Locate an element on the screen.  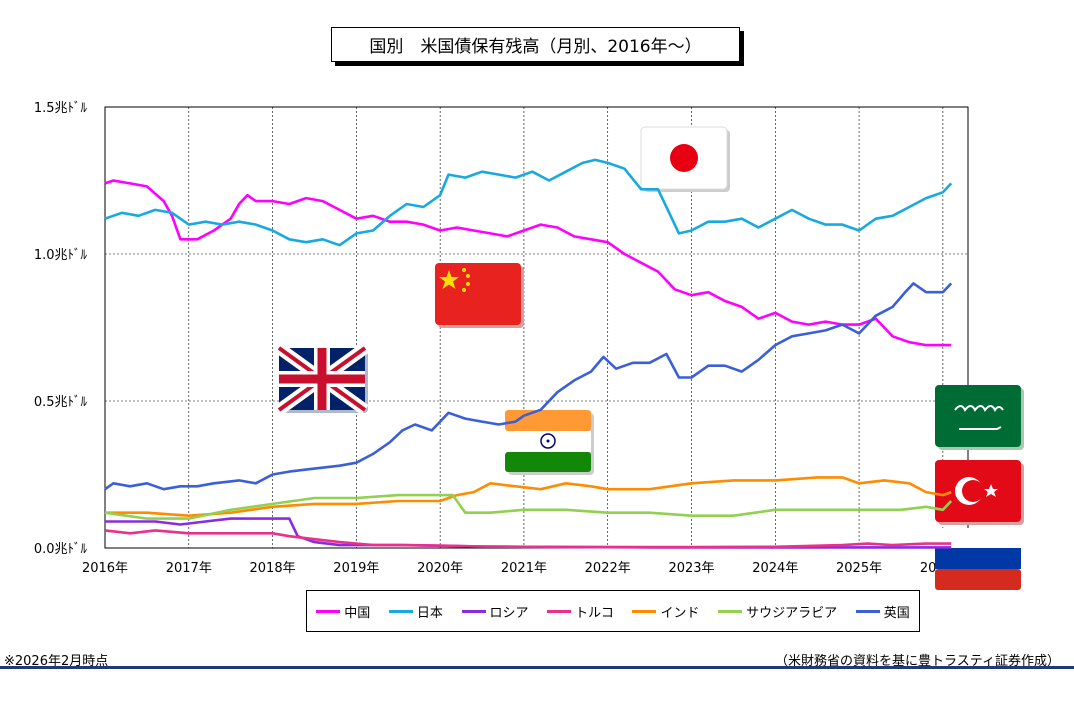
source-note: （米財務省の資料を基に豊トラスティ証券作成） is located at coordinates (917, 661).